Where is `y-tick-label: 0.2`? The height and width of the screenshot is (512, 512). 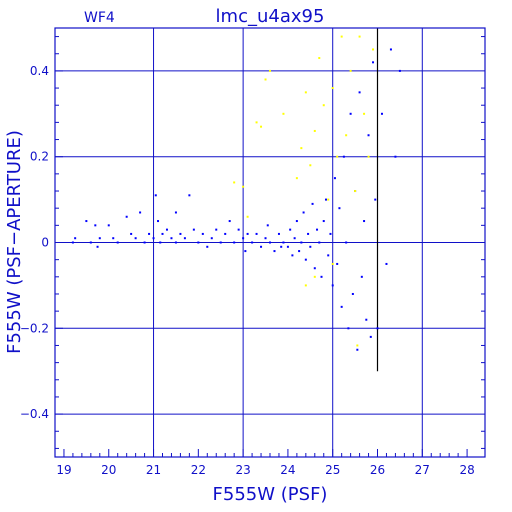
y-tick-label: 0.2 is located at coordinates (39, 157).